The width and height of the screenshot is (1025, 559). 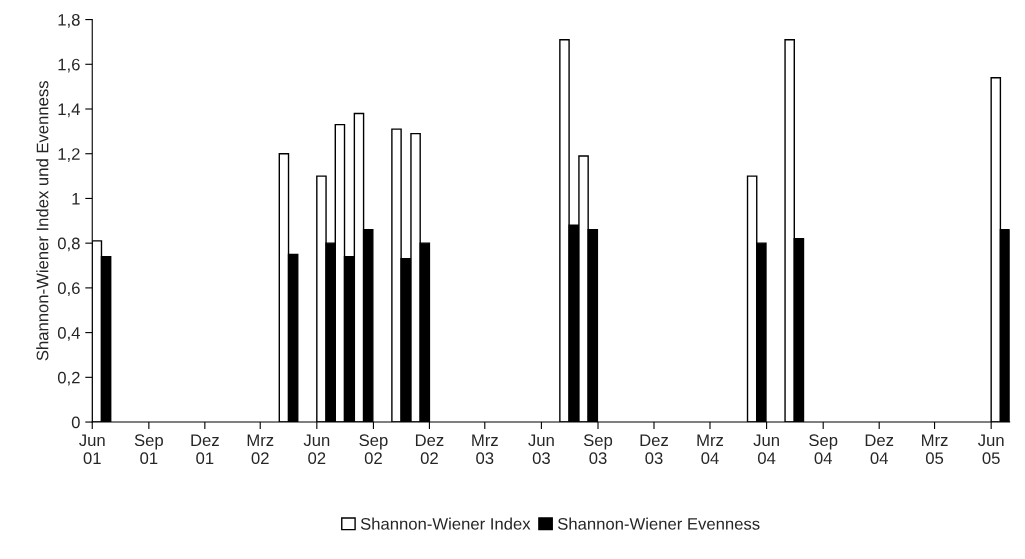 What do you see at coordinates (92, 449) in the screenshot?
I see `x-tick-label: Jun 01` at bounding box center [92, 449].